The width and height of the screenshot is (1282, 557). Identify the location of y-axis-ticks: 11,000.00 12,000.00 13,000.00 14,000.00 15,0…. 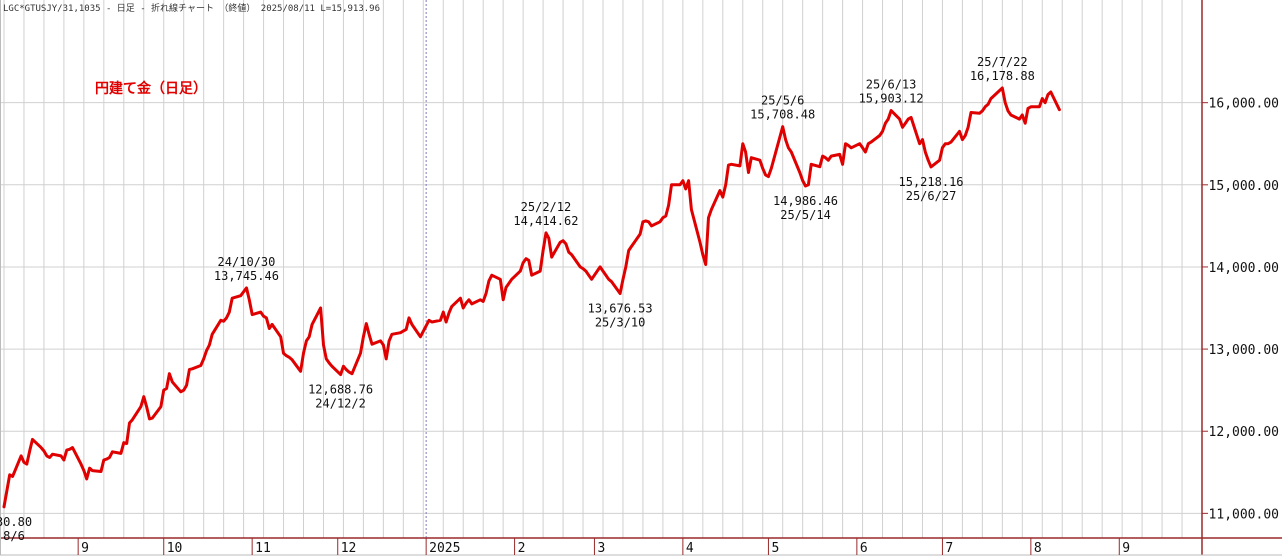
(1240, 309).